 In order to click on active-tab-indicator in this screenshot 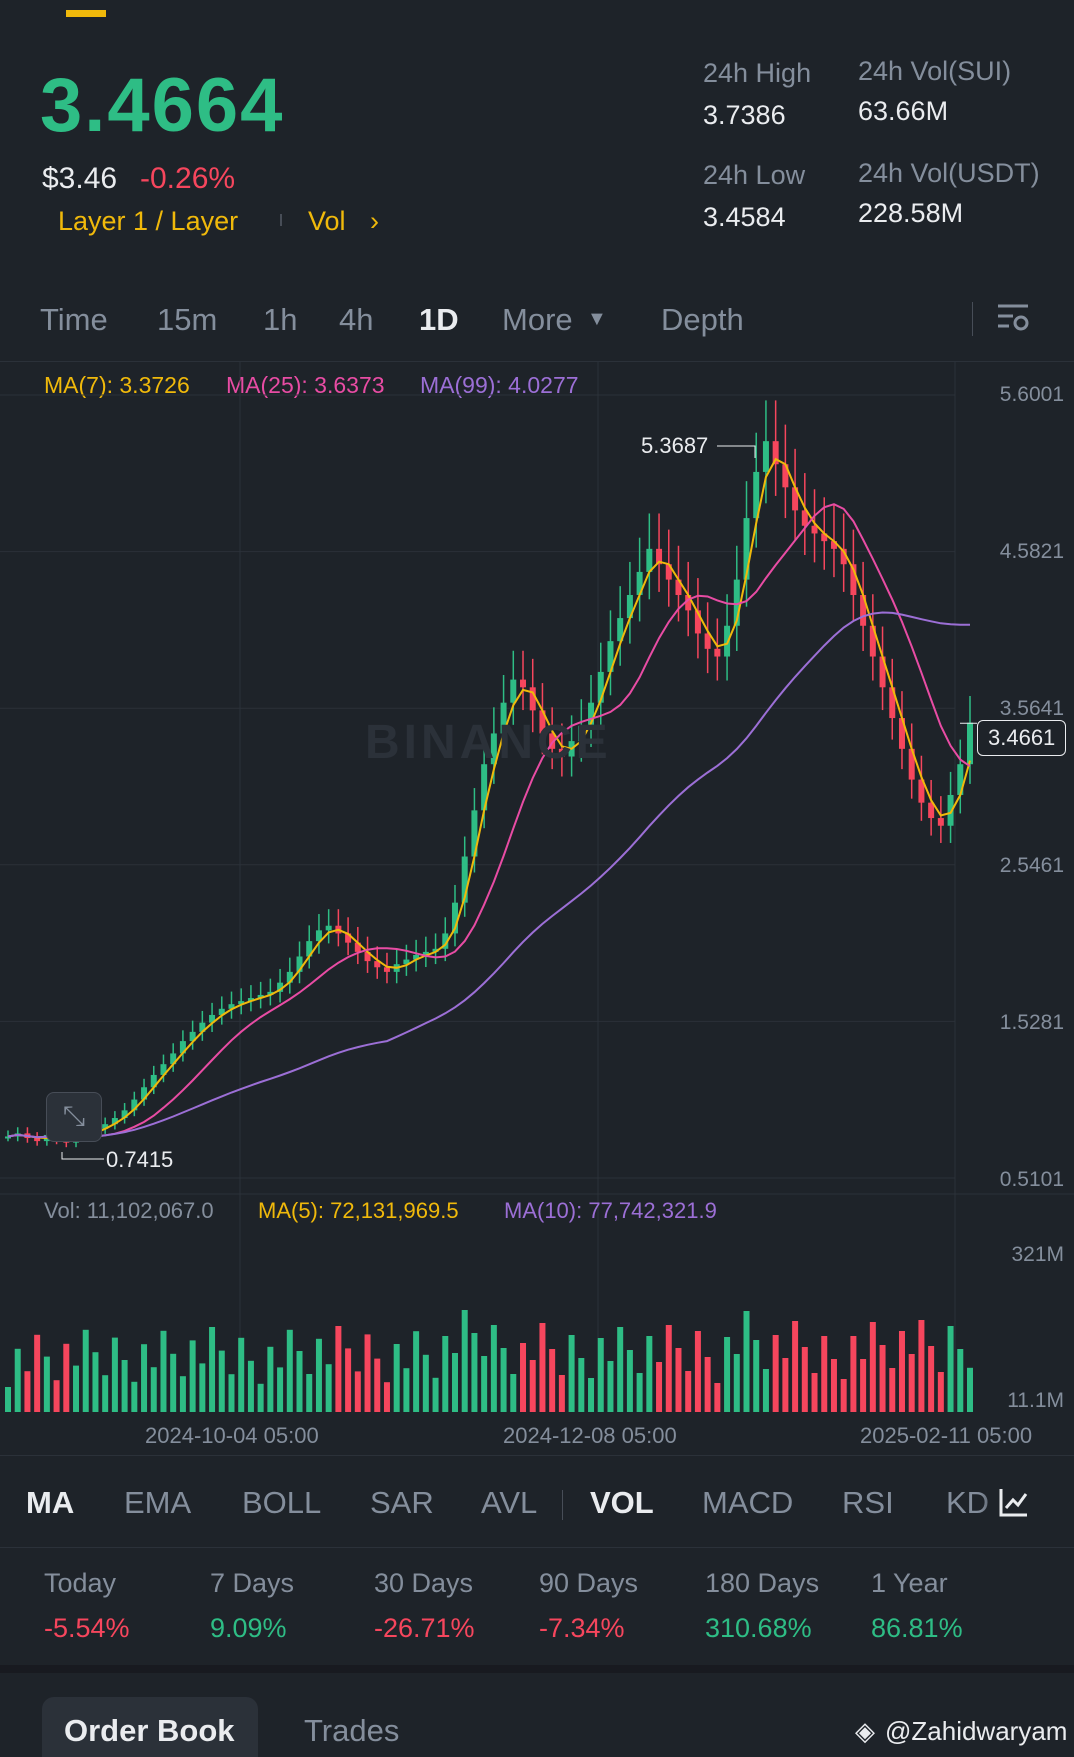, I will do `click(86, 13)`.